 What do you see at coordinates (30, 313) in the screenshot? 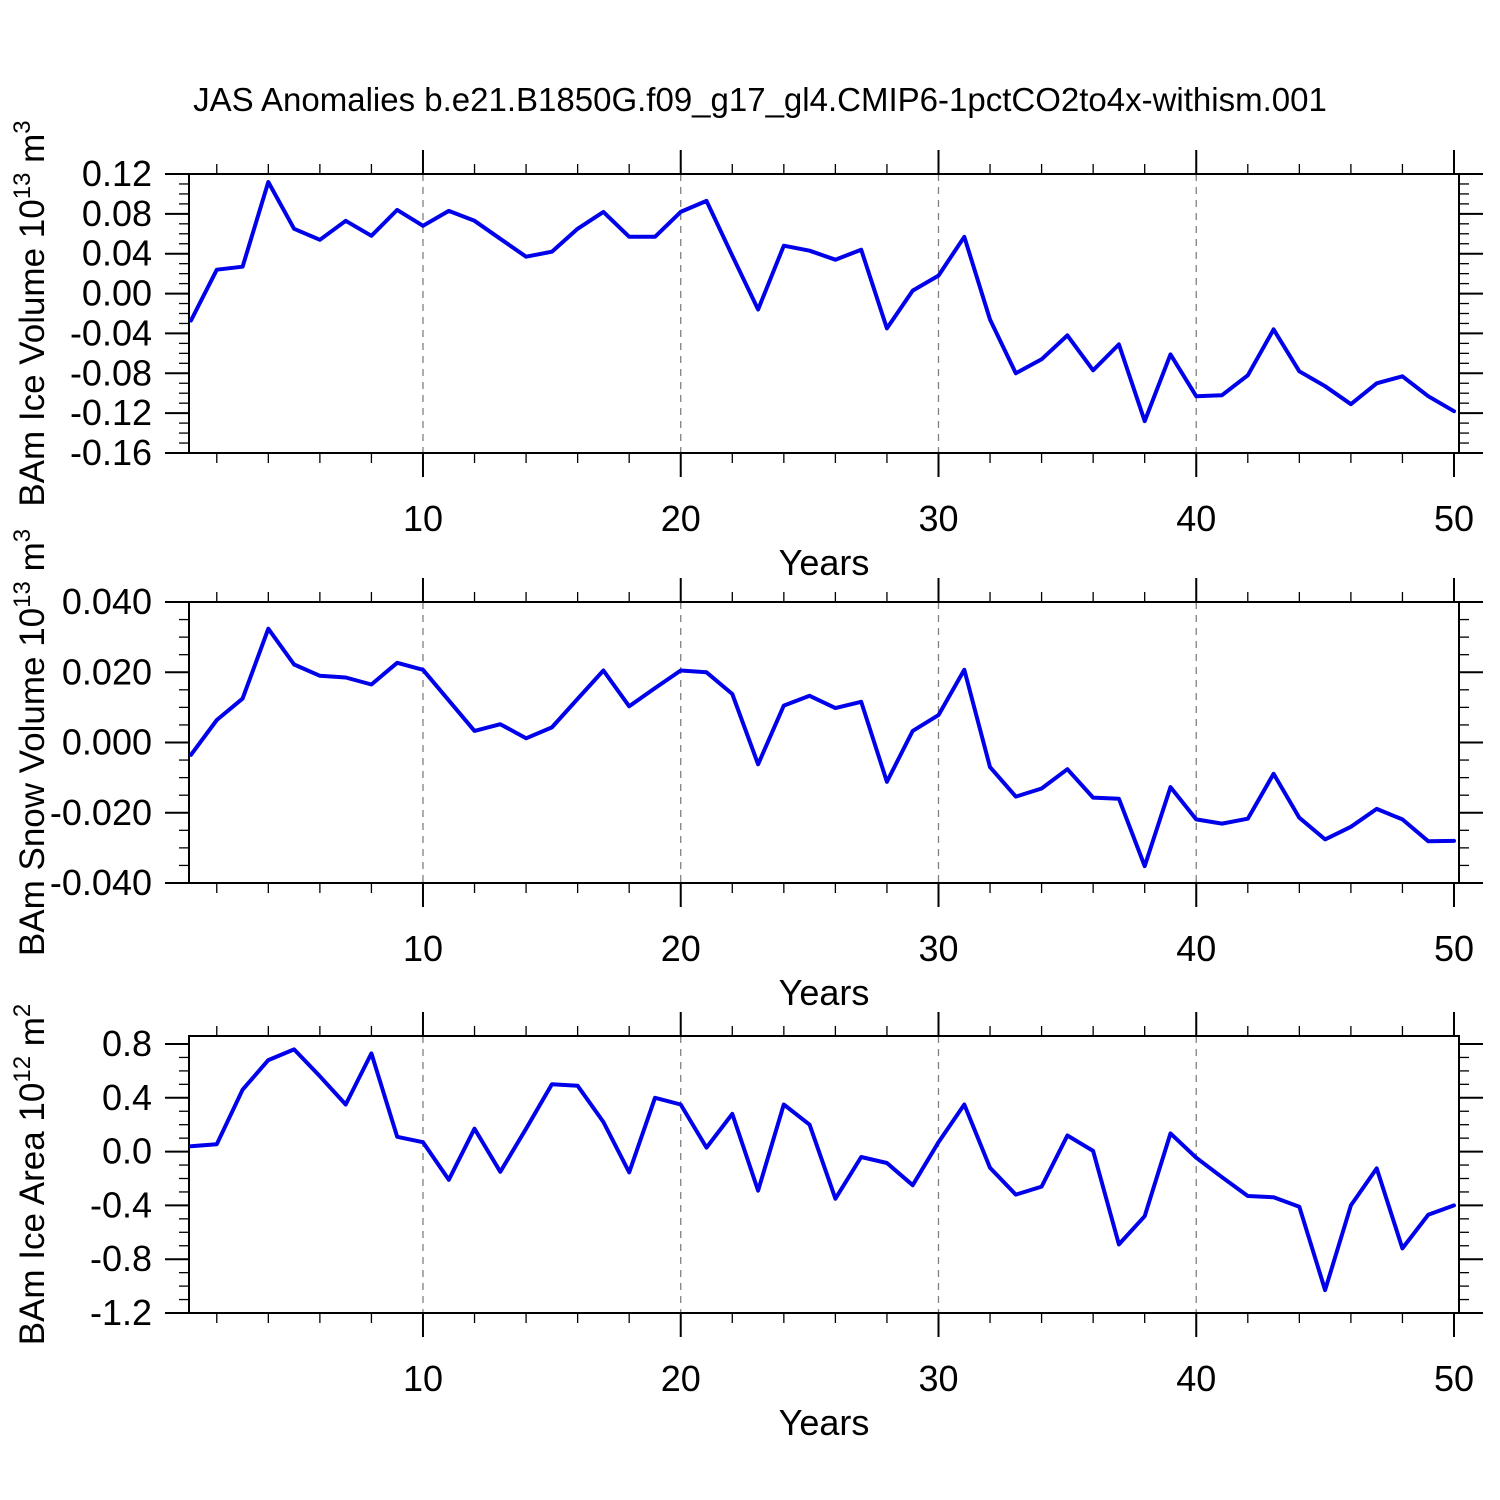
I see `y-axis-title: BAm Ice Volume 1013 m3` at bounding box center [30, 313].